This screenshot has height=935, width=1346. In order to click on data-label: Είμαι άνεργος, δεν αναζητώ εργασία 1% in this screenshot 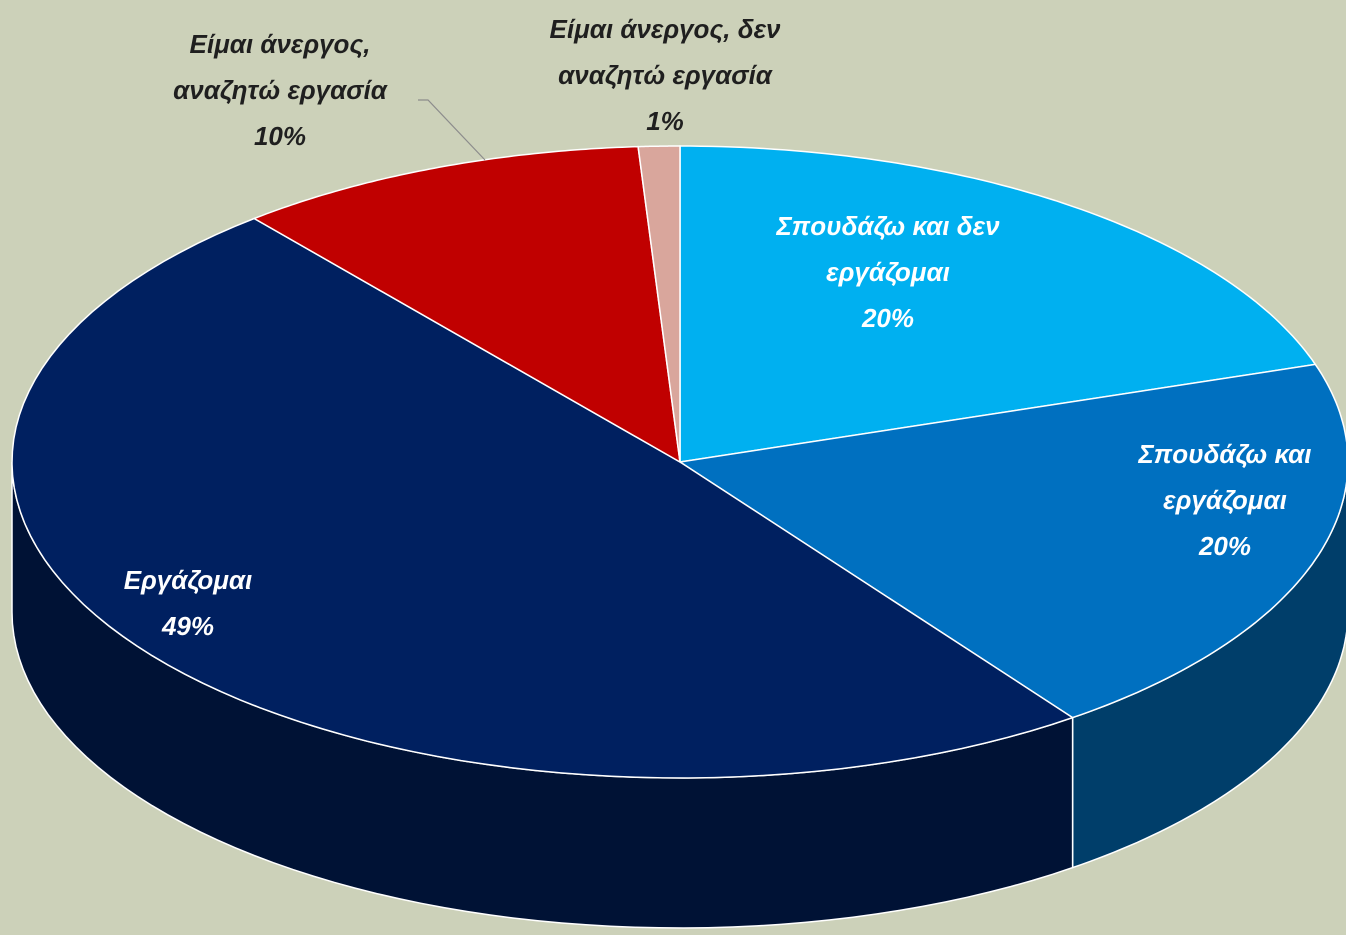, I will do `click(665, 75)`.